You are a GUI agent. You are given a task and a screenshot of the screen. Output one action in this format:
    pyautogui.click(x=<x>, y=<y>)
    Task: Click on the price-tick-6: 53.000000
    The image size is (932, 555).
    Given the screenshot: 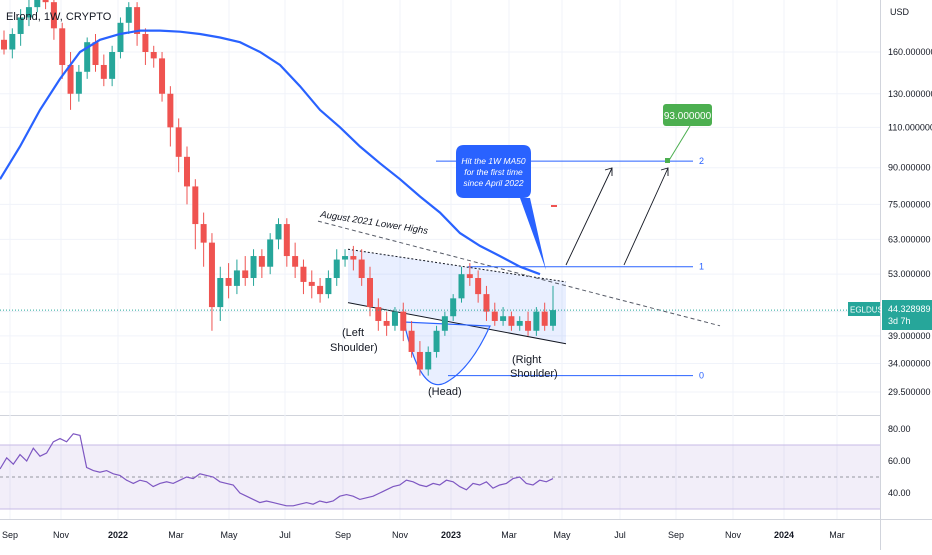 What is the action you would take?
    pyautogui.click(x=909, y=274)
    